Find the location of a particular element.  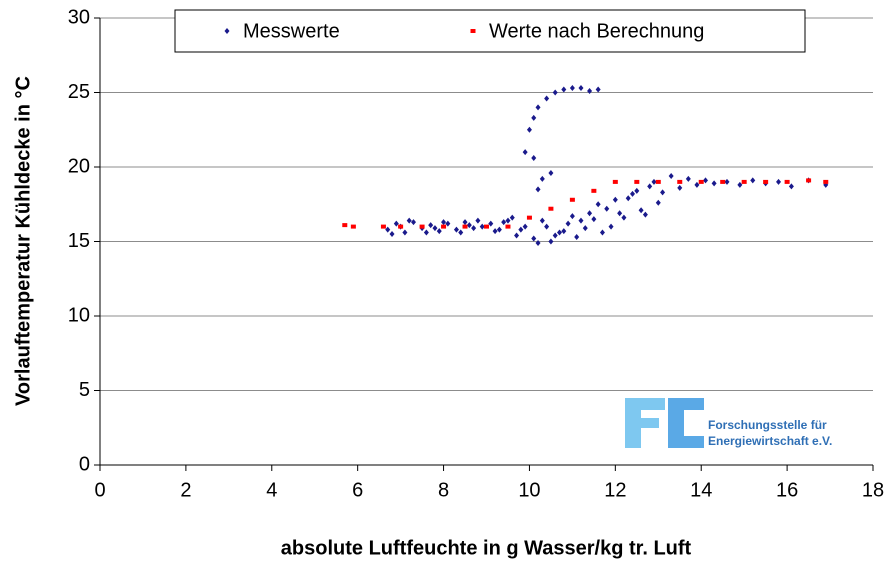

legend-label: Messwerte is located at coordinates (291, 31).